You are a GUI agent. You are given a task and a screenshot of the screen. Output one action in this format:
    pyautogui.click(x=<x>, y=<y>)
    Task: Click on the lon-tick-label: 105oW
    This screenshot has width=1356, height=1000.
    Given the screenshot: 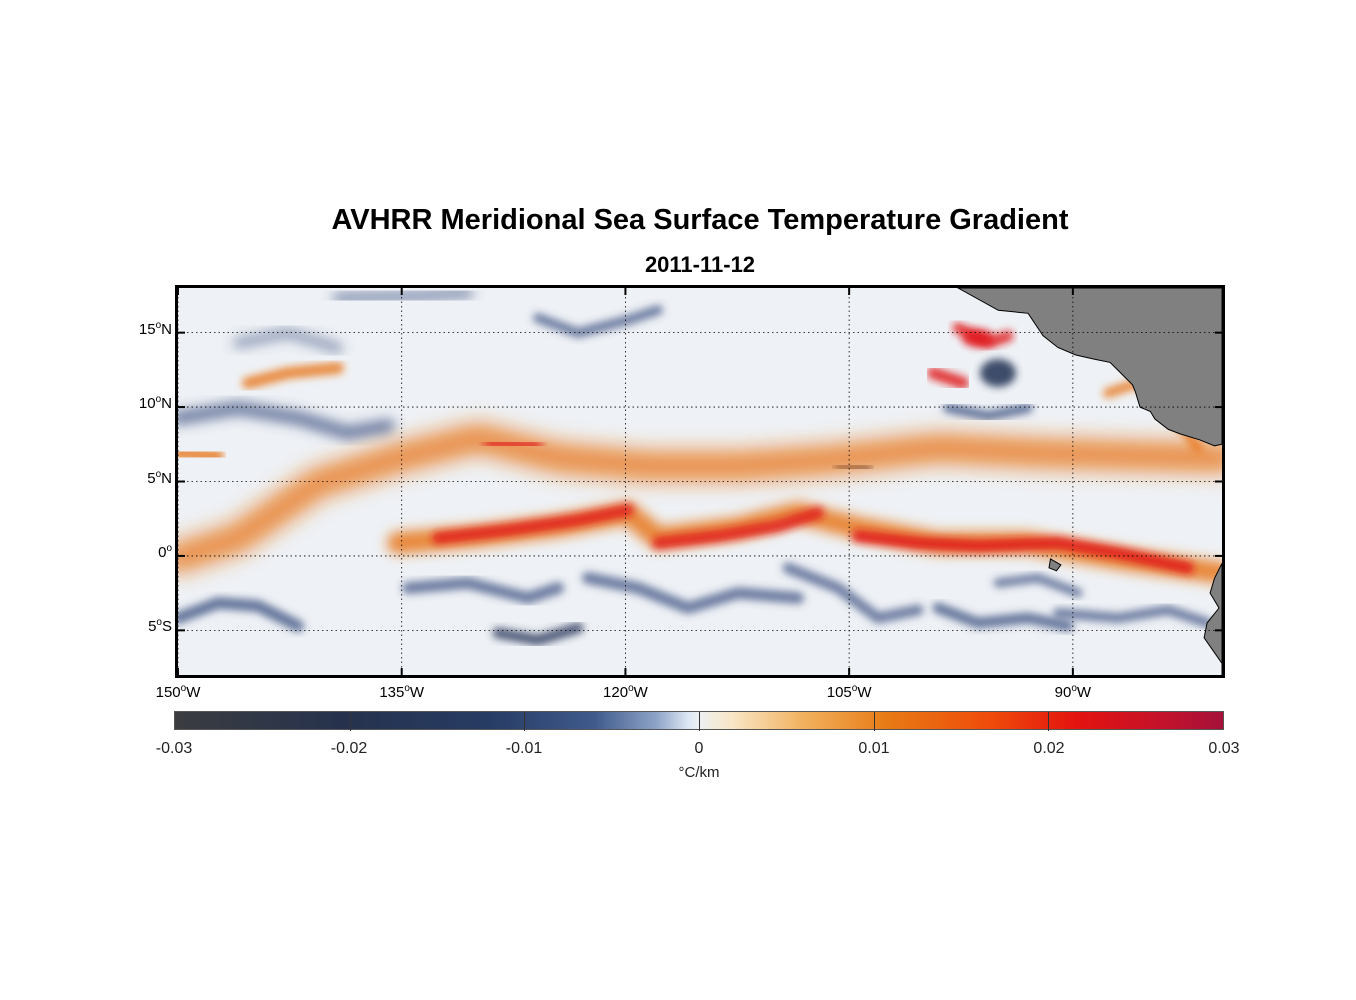 What is the action you would take?
    pyautogui.click(x=849, y=692)
    